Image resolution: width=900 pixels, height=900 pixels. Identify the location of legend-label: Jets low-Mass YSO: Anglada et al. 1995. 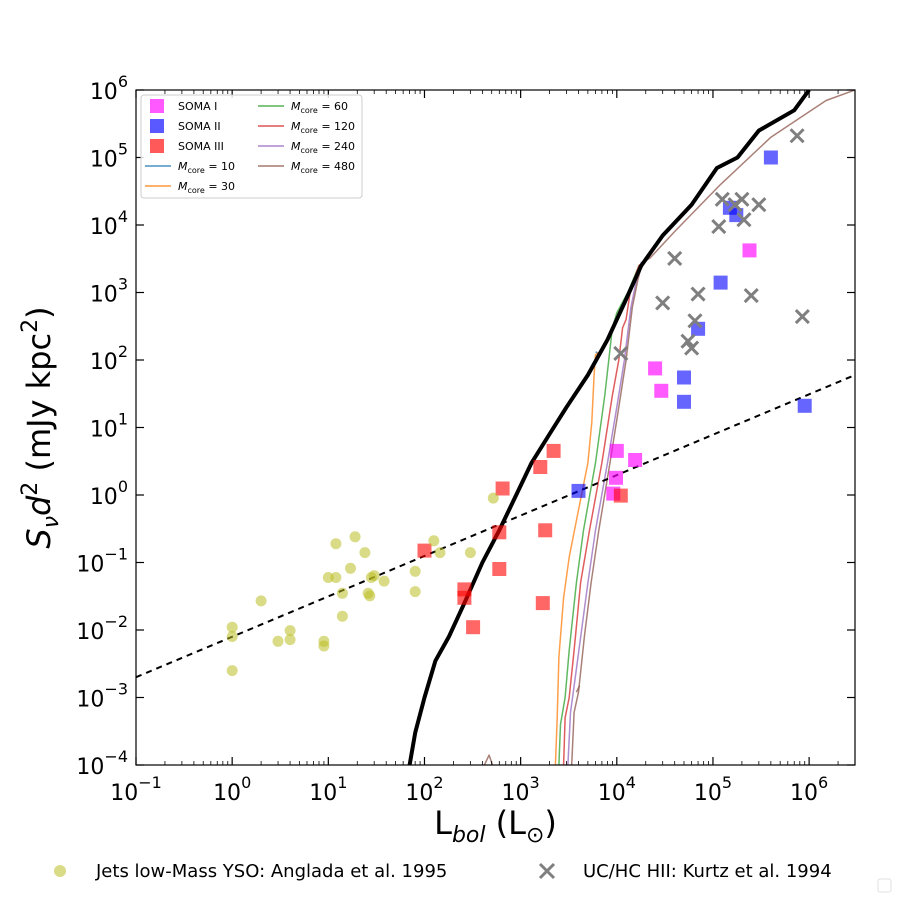
(271, 871).